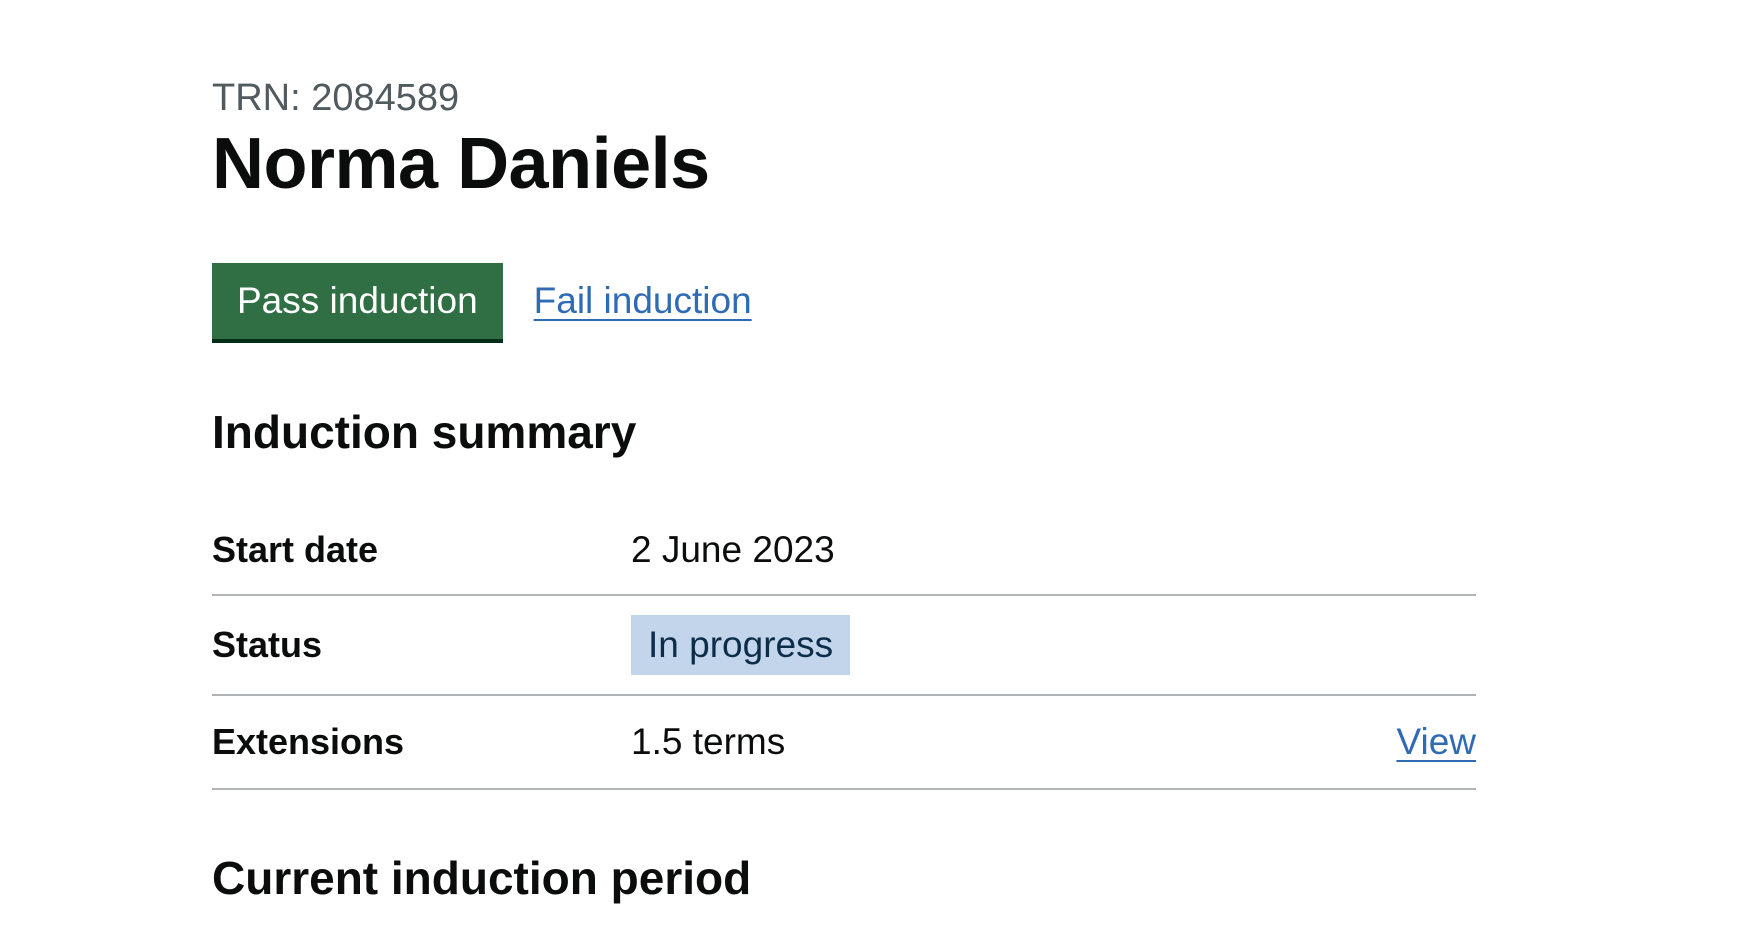 This screenshot has height=926, width=1750. Describe the element at coordinates (1436, 741) in the screenshot. I see `view-extensions-link: View` at that location.